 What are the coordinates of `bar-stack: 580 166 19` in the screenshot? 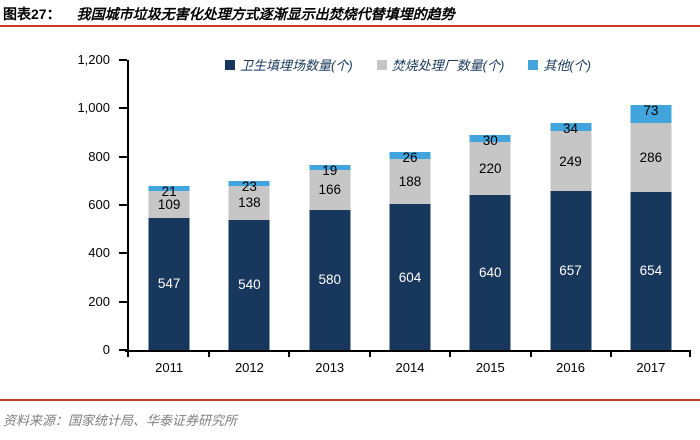 It's located at (330, 205).